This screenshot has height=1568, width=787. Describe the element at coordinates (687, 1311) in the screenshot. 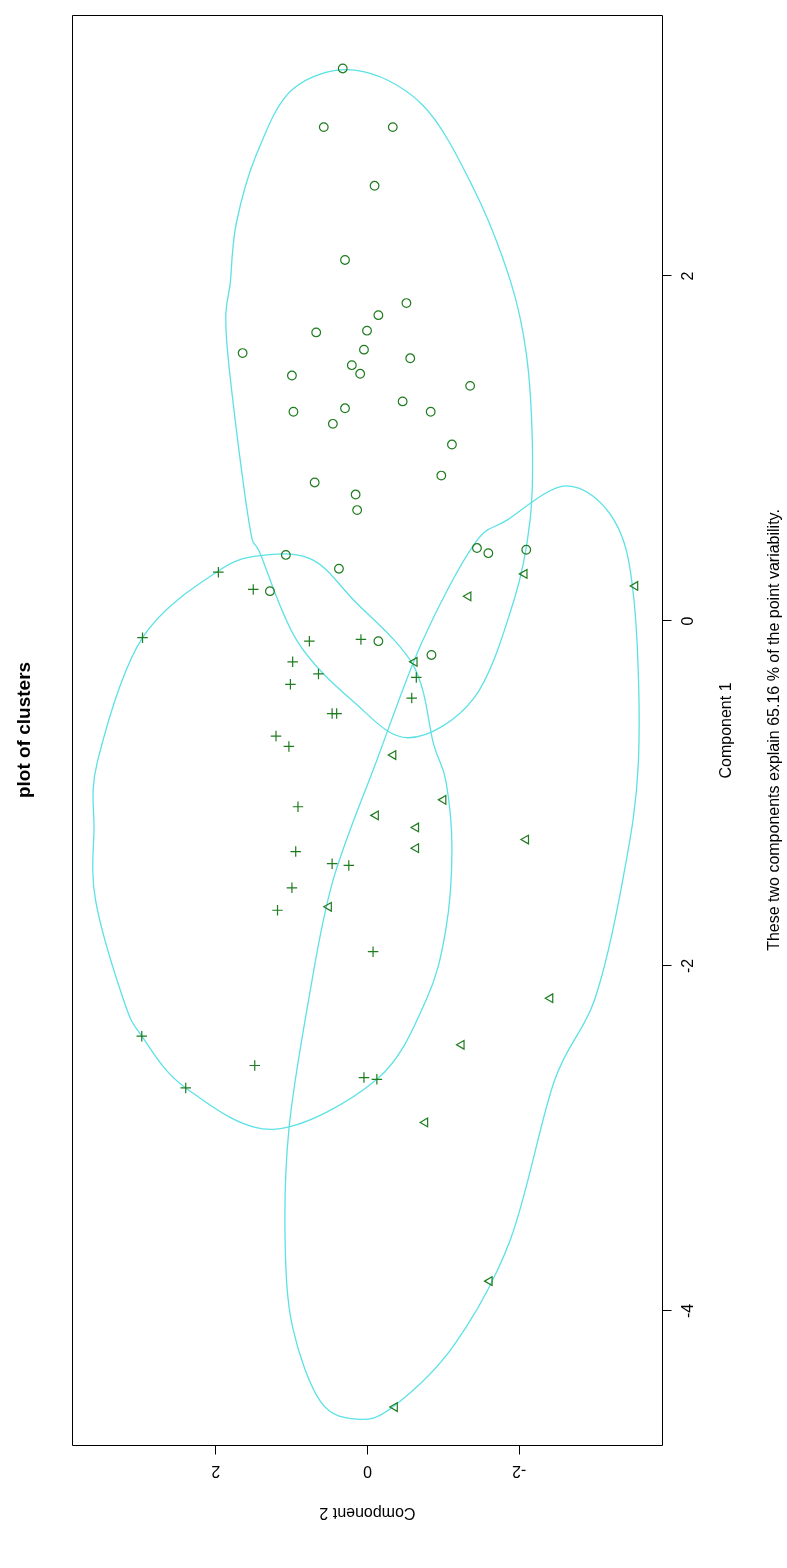

I see `y-tick-label: -4` at that location.